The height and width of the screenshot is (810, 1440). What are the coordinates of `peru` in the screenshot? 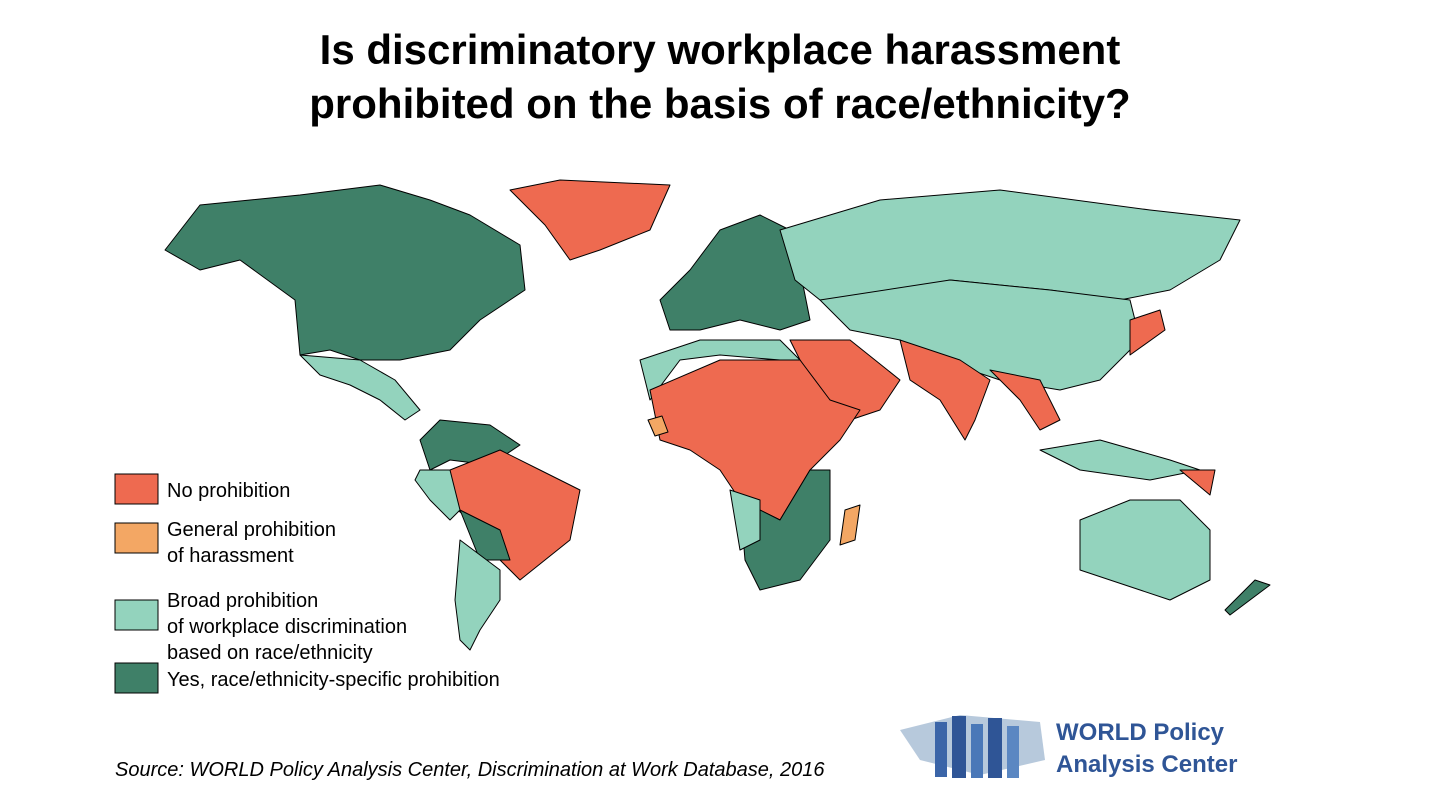 It's located at (437, 495).